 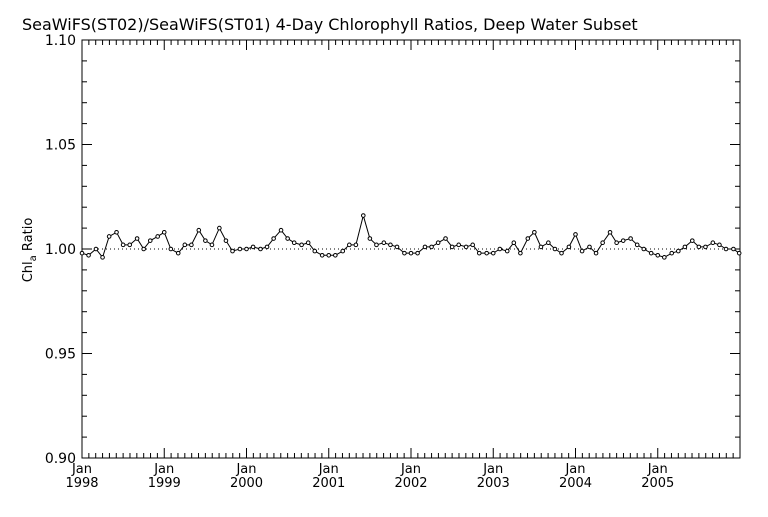 I want to click on series-layer, so click(x=410, y=236).